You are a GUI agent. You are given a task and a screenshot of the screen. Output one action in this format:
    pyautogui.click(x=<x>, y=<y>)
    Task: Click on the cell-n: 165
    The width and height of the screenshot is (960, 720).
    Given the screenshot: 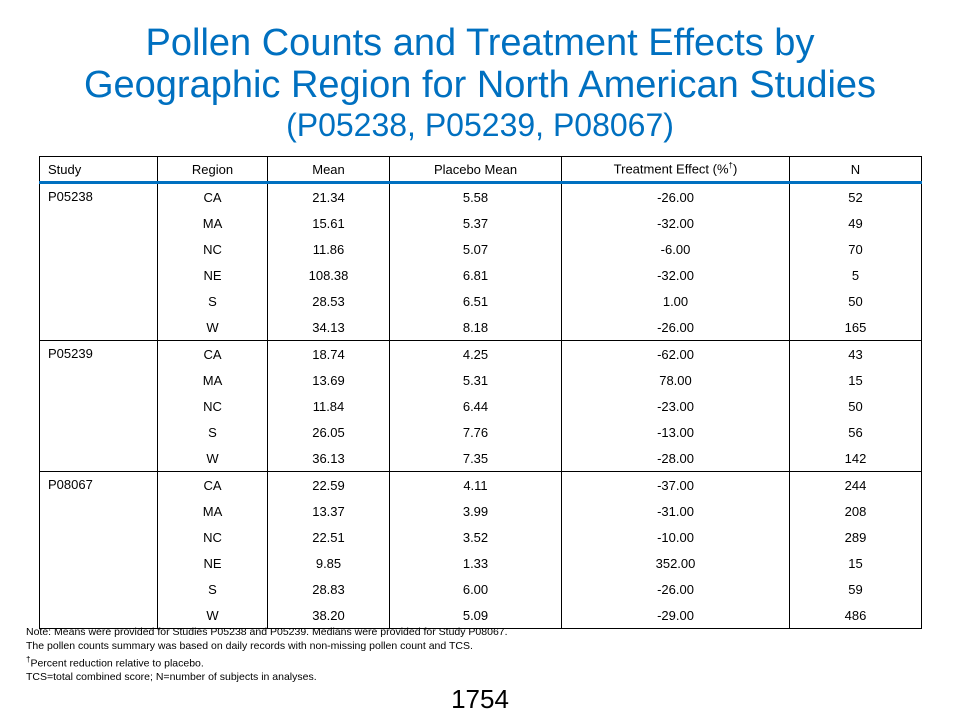 What is the action you would take?
    pyautogui.click(x=855, y=327)
    